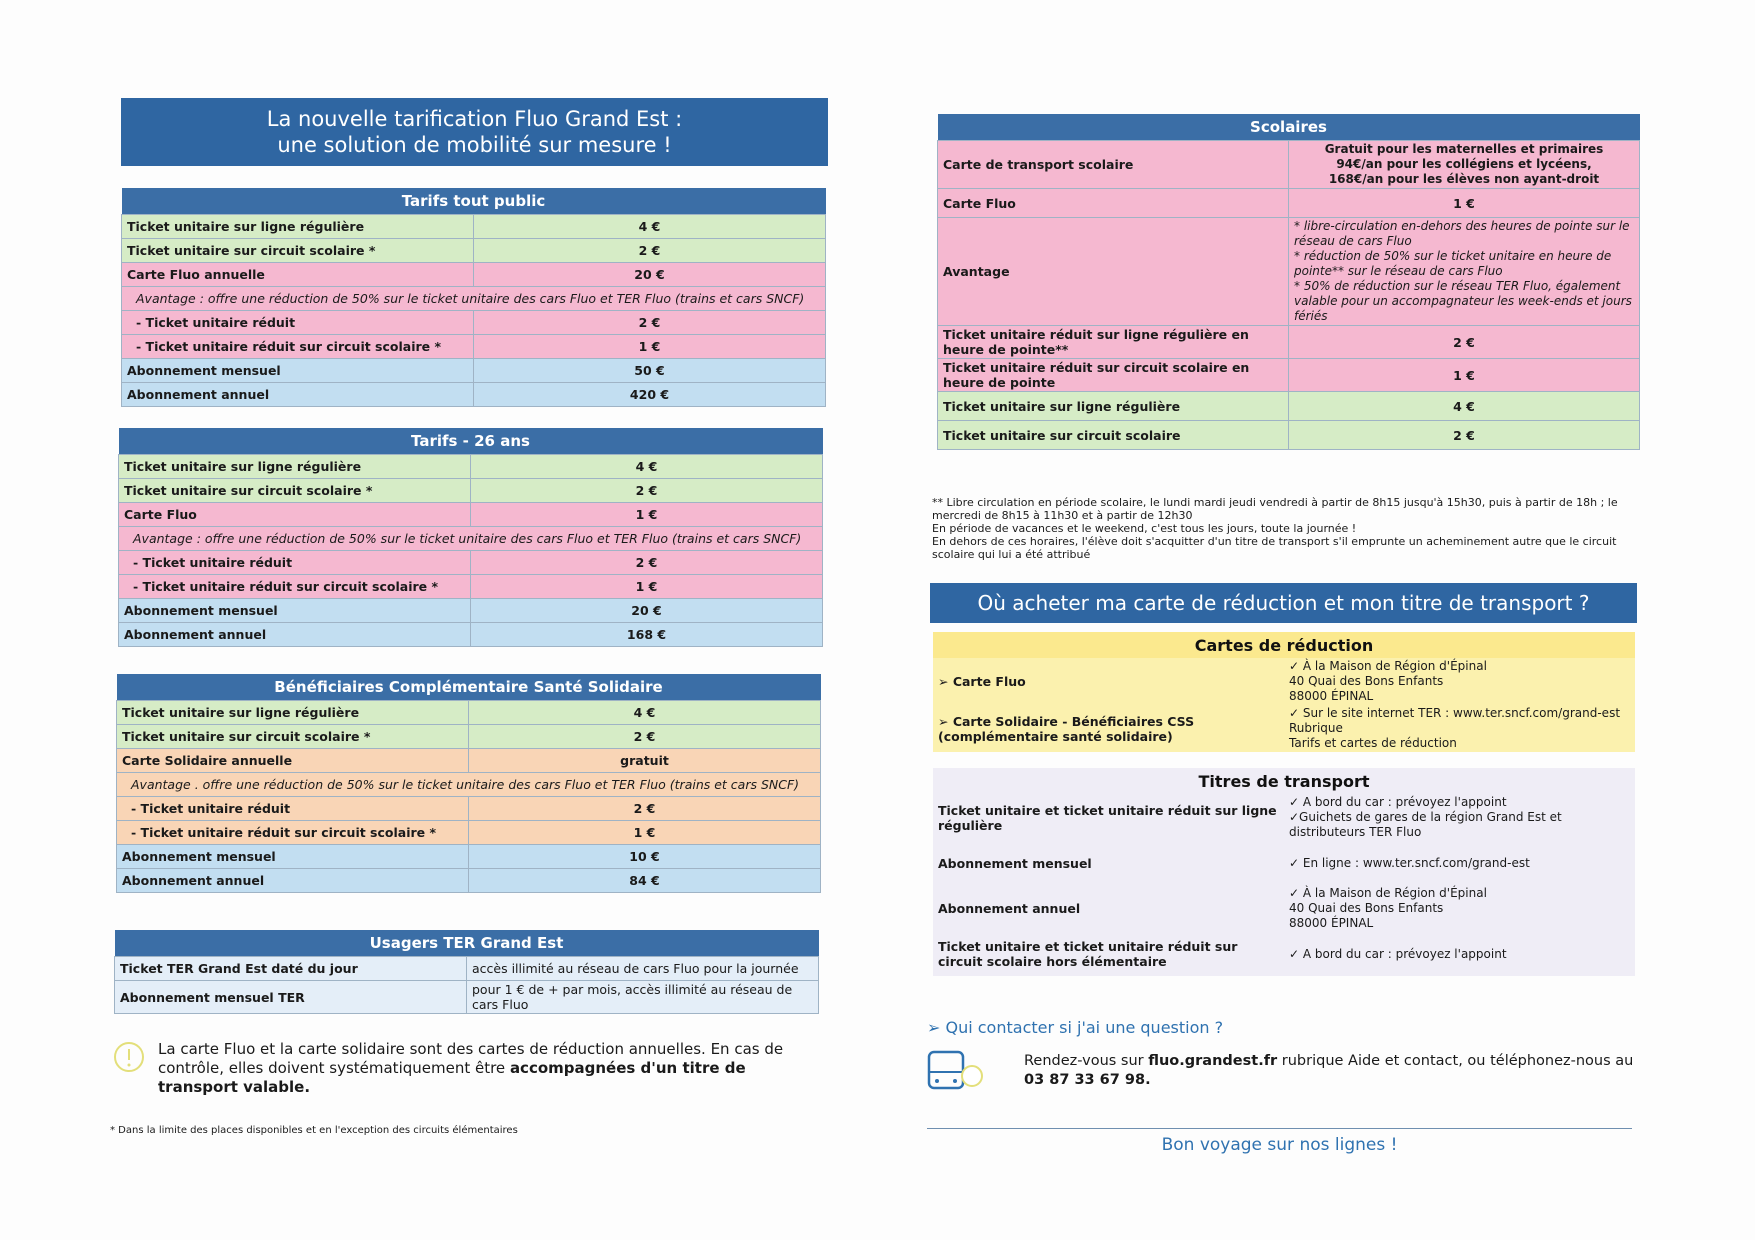 The image size is (1755, 1240). I want to click on row: Abonnement annuel 420 €, so click(473, 394).